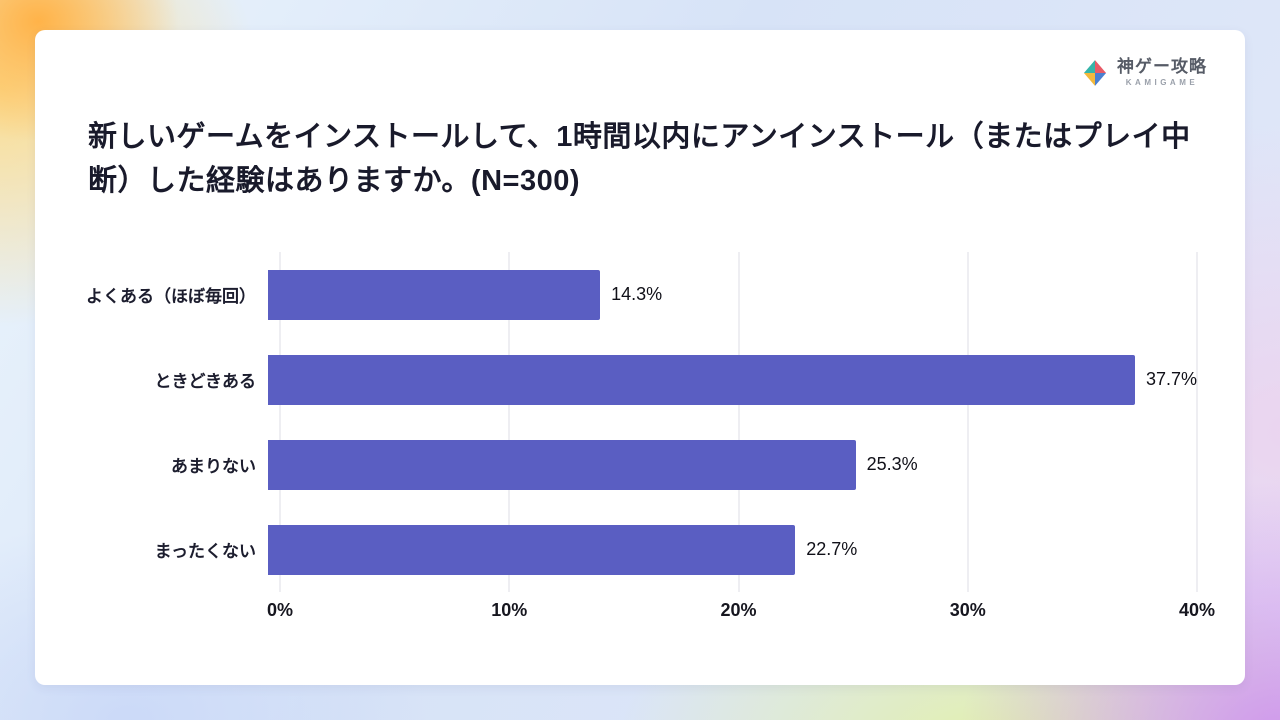  What do you see at coordinates (637, 294) in the screenshot?
I see `value-label: 14.3%` at bounding box center [637, 294].